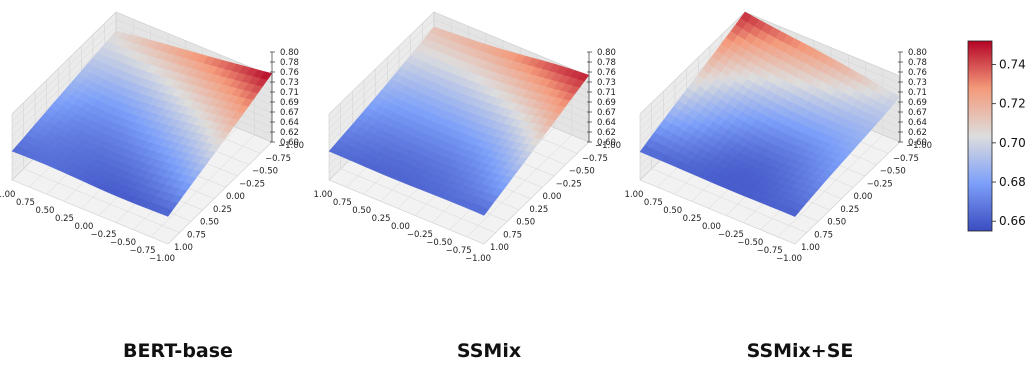 The height and width of the screenshot is (372, 1035). I want to click on panel-title-ssmix: SSMix, so click(489, 351).